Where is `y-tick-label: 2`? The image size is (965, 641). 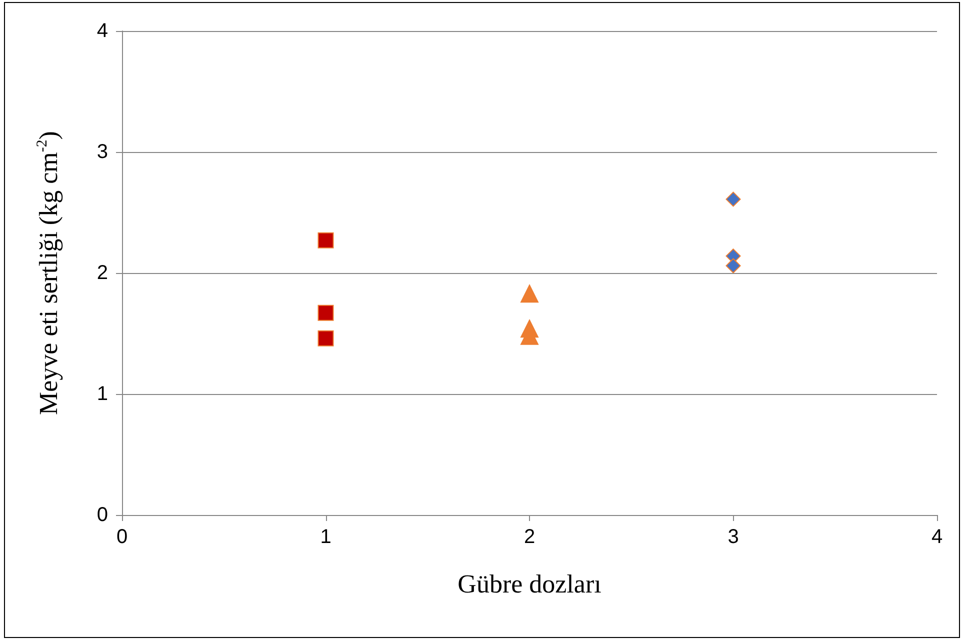 y-tick-label: 2 is located at coordinates (102, 273).